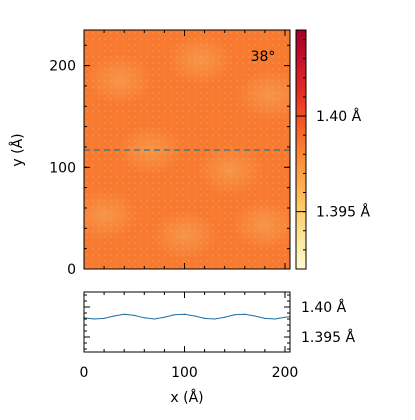 The image size is (415, 420). Describe the element at coordinates (333, 149) in the screenshot. I see `colorbar: 1.395 Å 1.40 Å` at that location.